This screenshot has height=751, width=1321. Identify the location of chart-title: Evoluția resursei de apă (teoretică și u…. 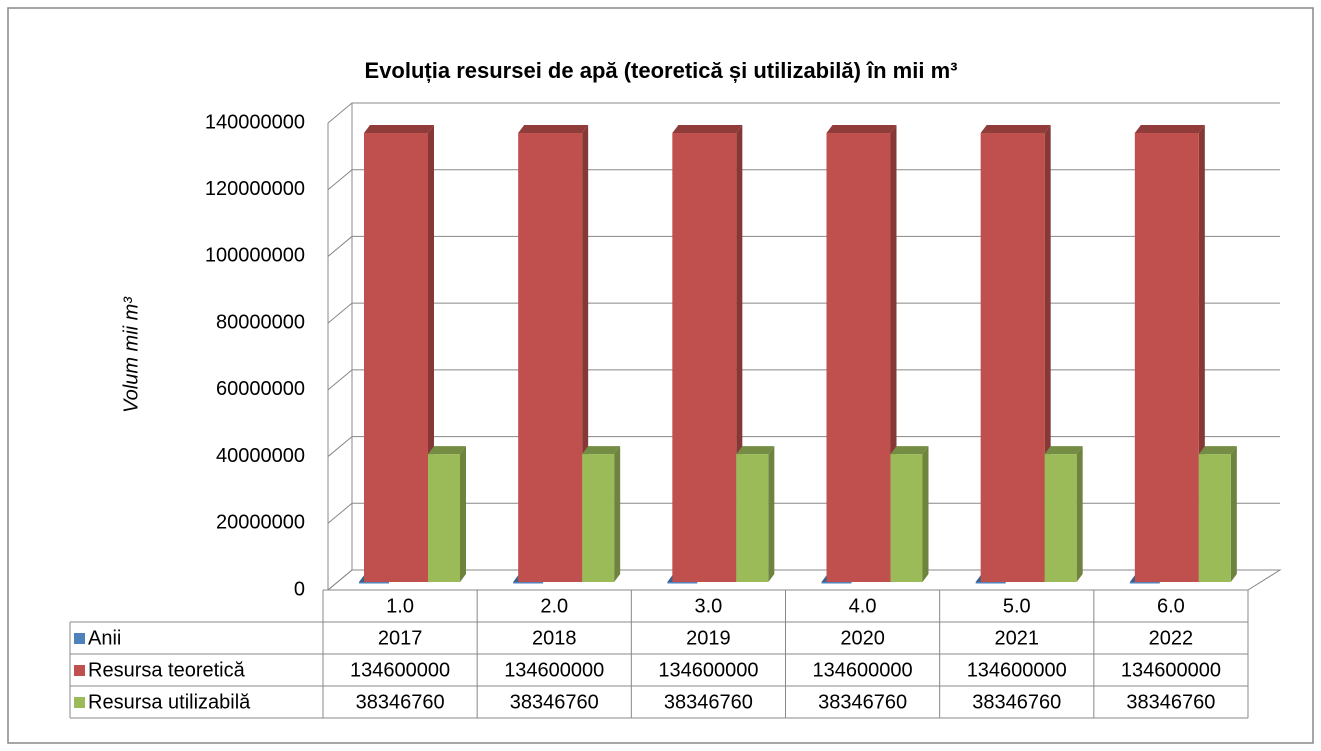
(661, 70).